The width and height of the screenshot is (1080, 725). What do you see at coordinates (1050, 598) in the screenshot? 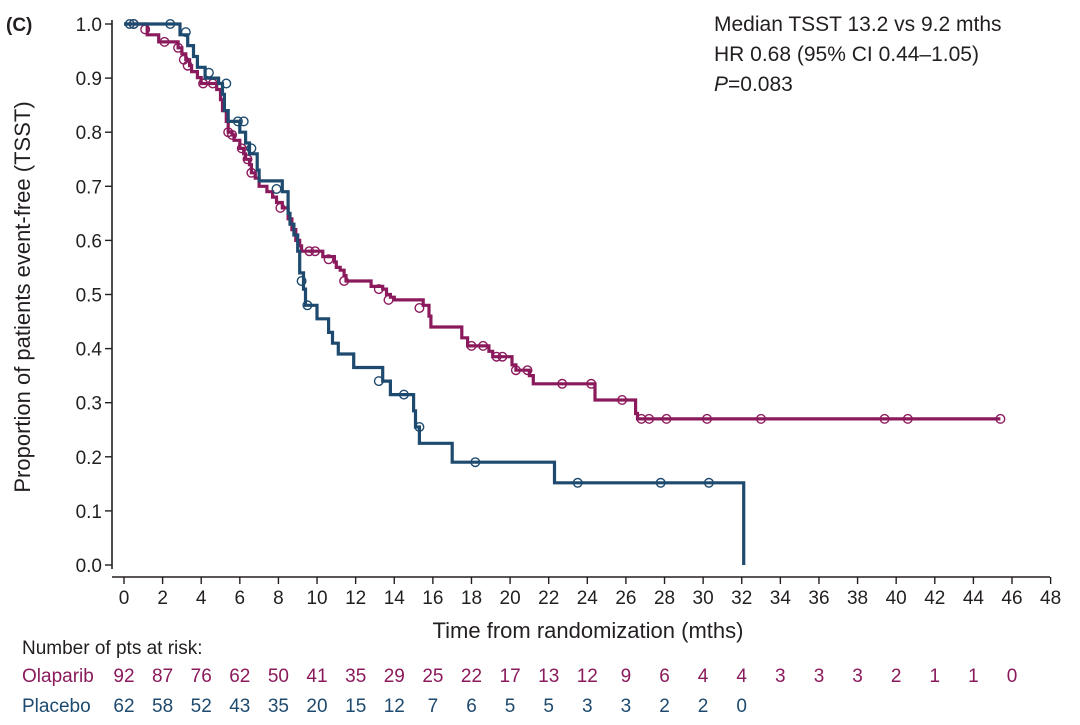
I see `x-tick-label: 48` at bounding box center [1050, 598].